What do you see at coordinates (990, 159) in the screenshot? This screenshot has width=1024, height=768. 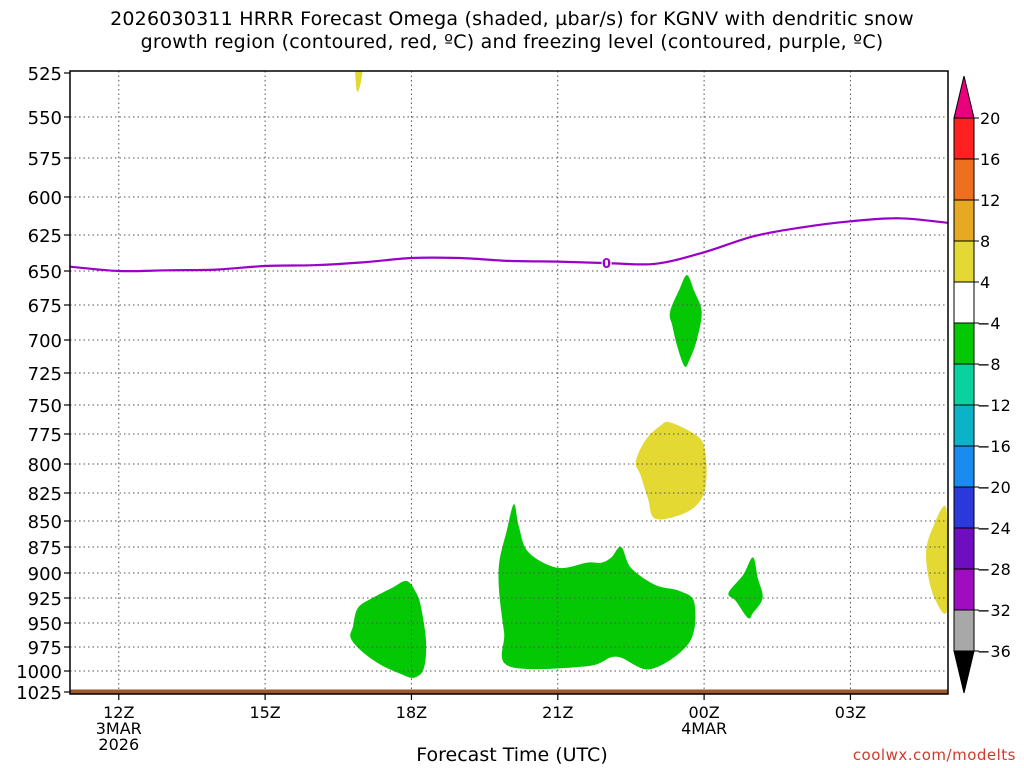 I see `colorbar-label: 16` at bounding box center [990, 159].